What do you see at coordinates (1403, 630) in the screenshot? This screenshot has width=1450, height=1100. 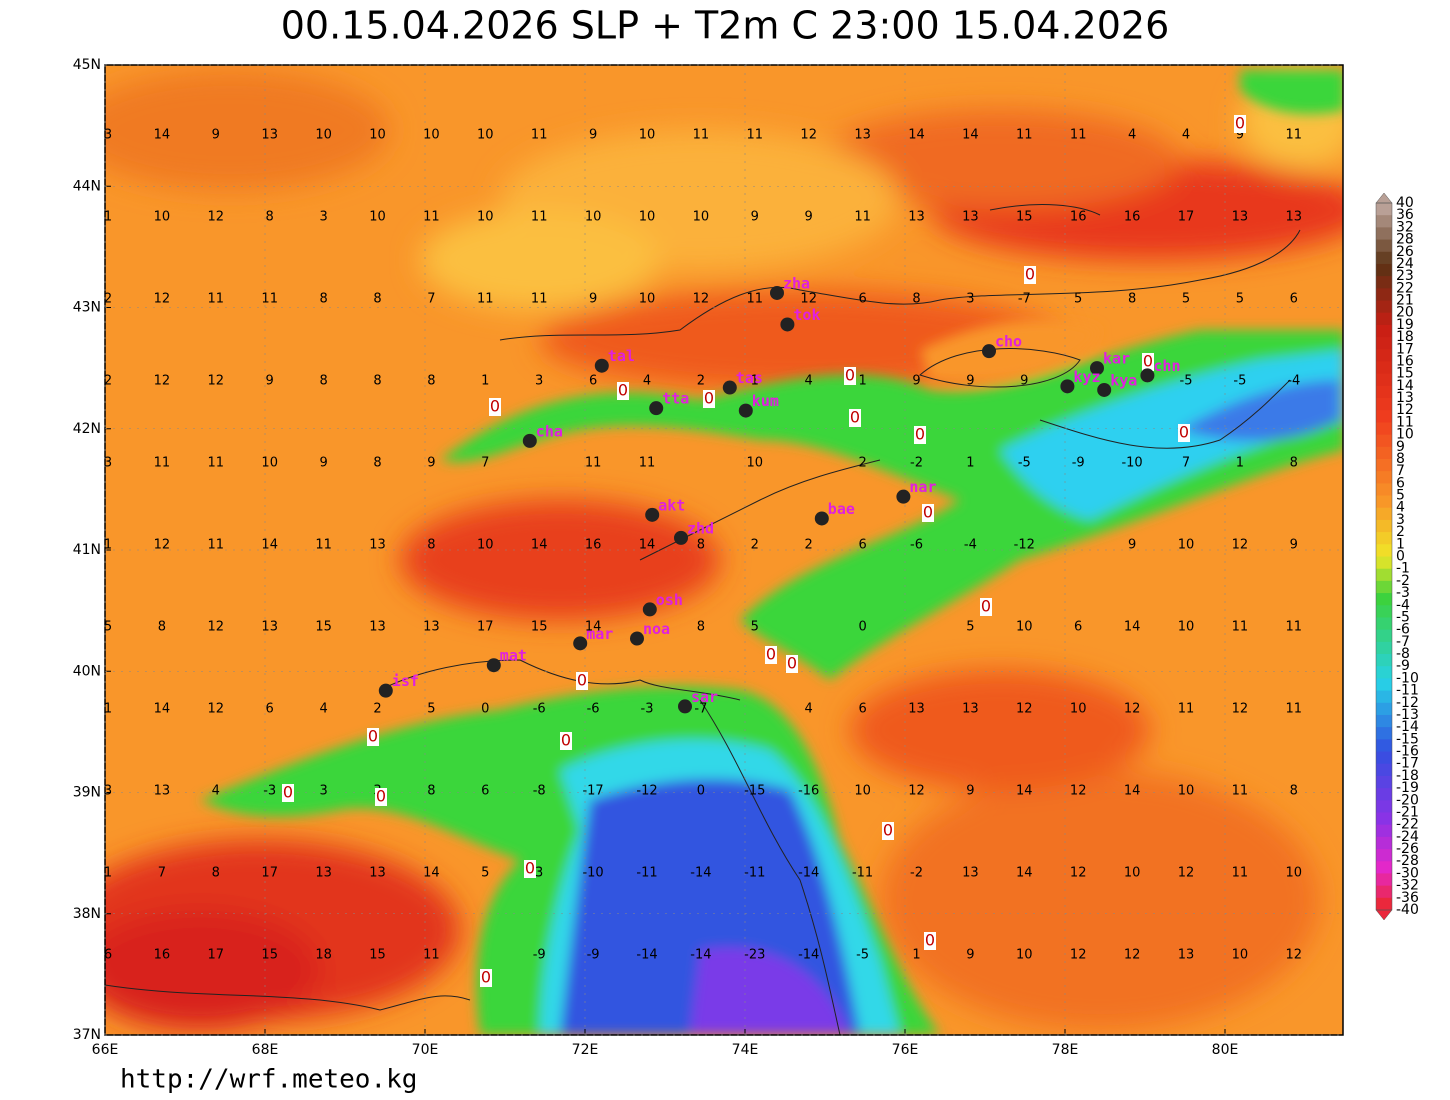 I see `colorbar-label: -6` at bounding box center [1403, 630].